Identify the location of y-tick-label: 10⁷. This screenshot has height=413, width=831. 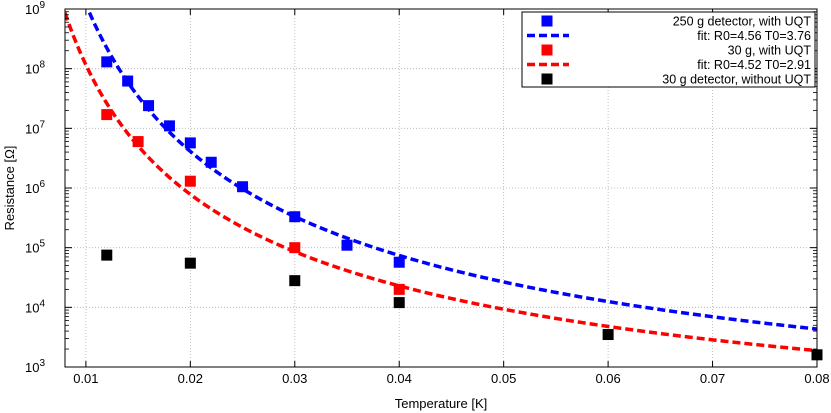
(35, 127).